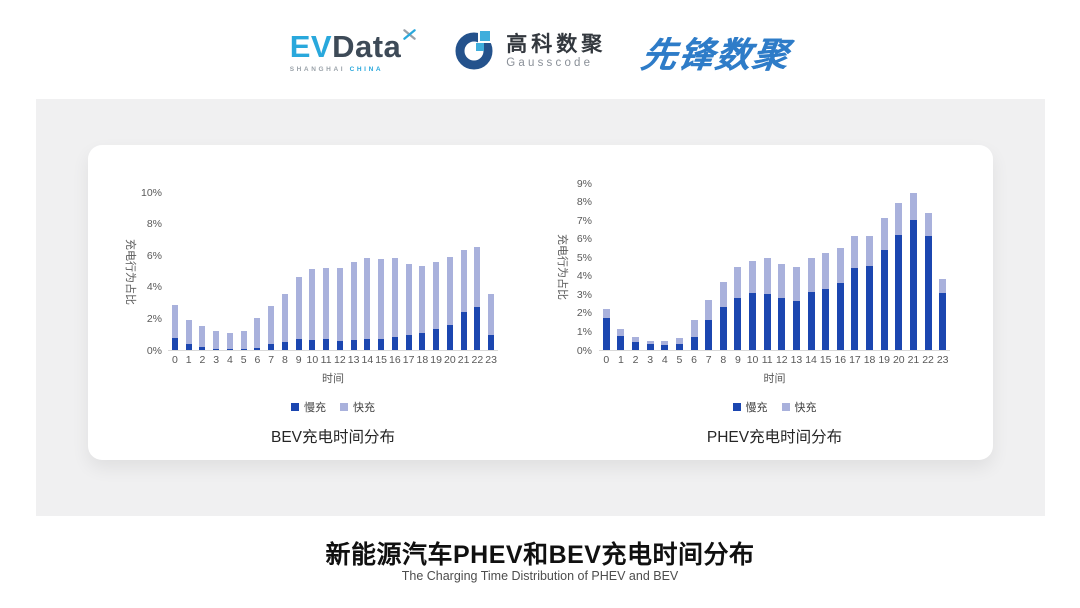 The height and width of the screenshot is (608, 1080). I want to click on legend-label: 快充, so click(805, 408).